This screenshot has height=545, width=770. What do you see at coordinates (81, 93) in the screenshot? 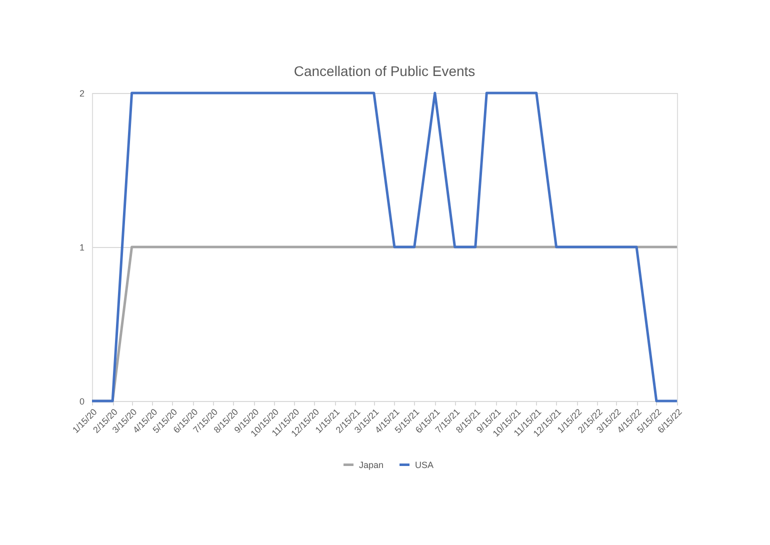
I see `y-tick-label: 2` at bounding box center [81, 93].